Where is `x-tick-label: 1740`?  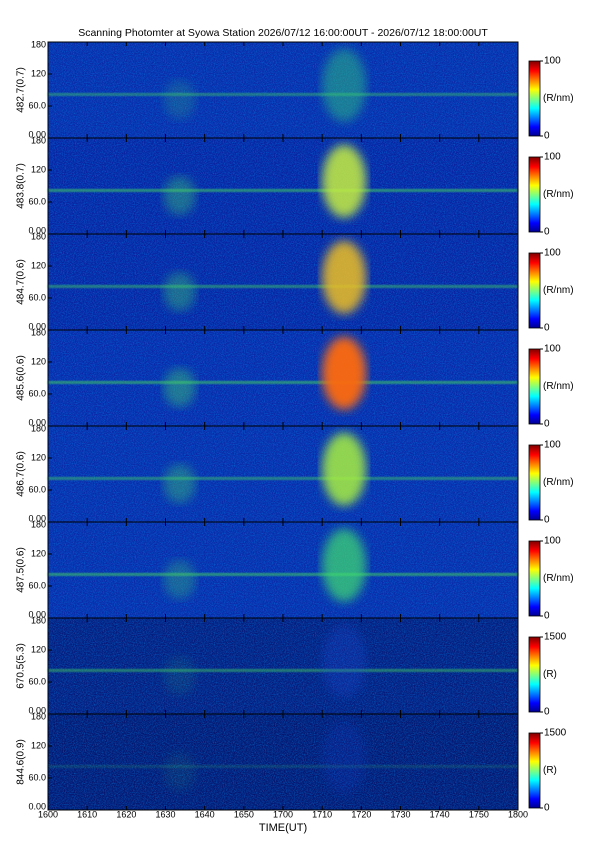
x-tick-label: 1740 is located at coordinates (440, 814).